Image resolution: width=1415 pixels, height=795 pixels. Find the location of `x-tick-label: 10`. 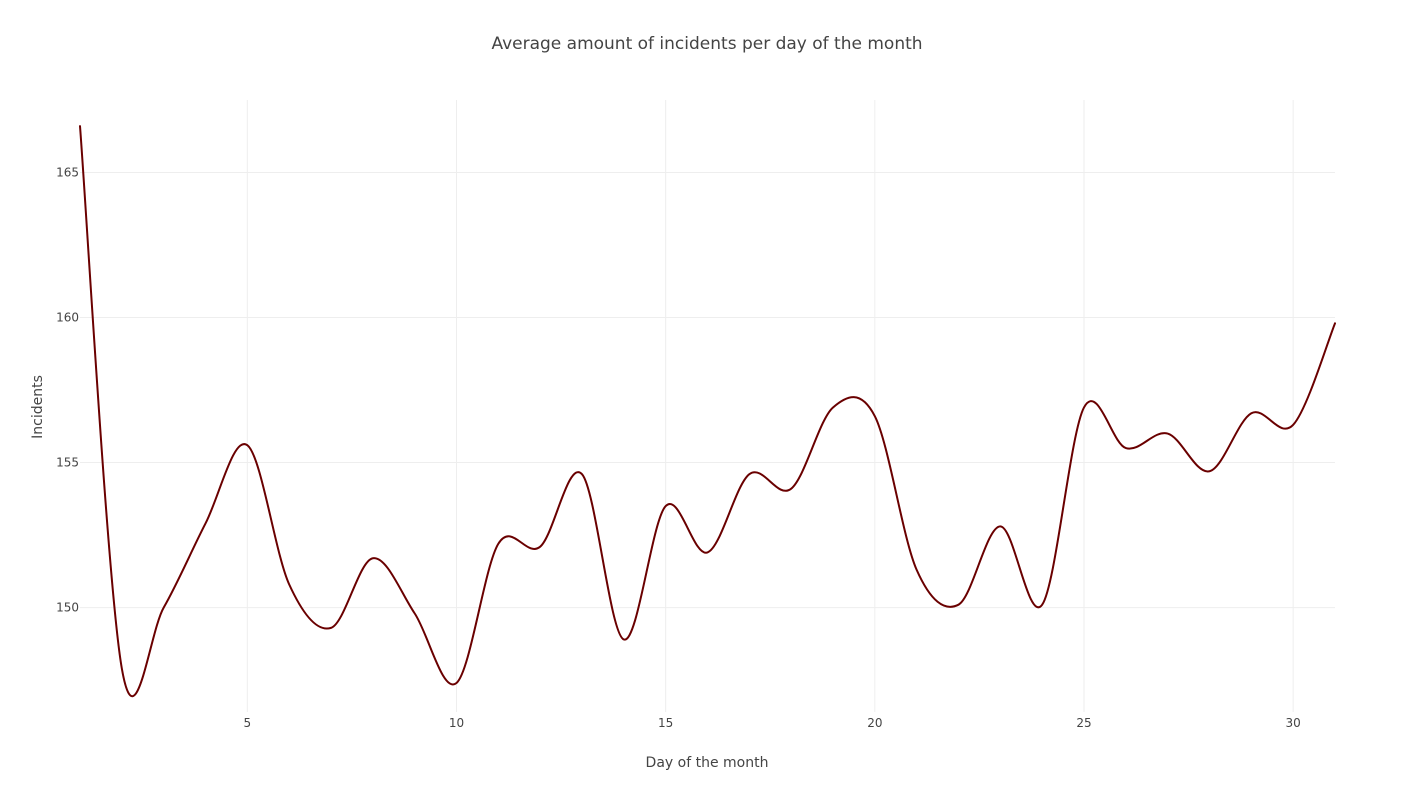

x-tick-label: 10 is located at coordinates (456, 723).